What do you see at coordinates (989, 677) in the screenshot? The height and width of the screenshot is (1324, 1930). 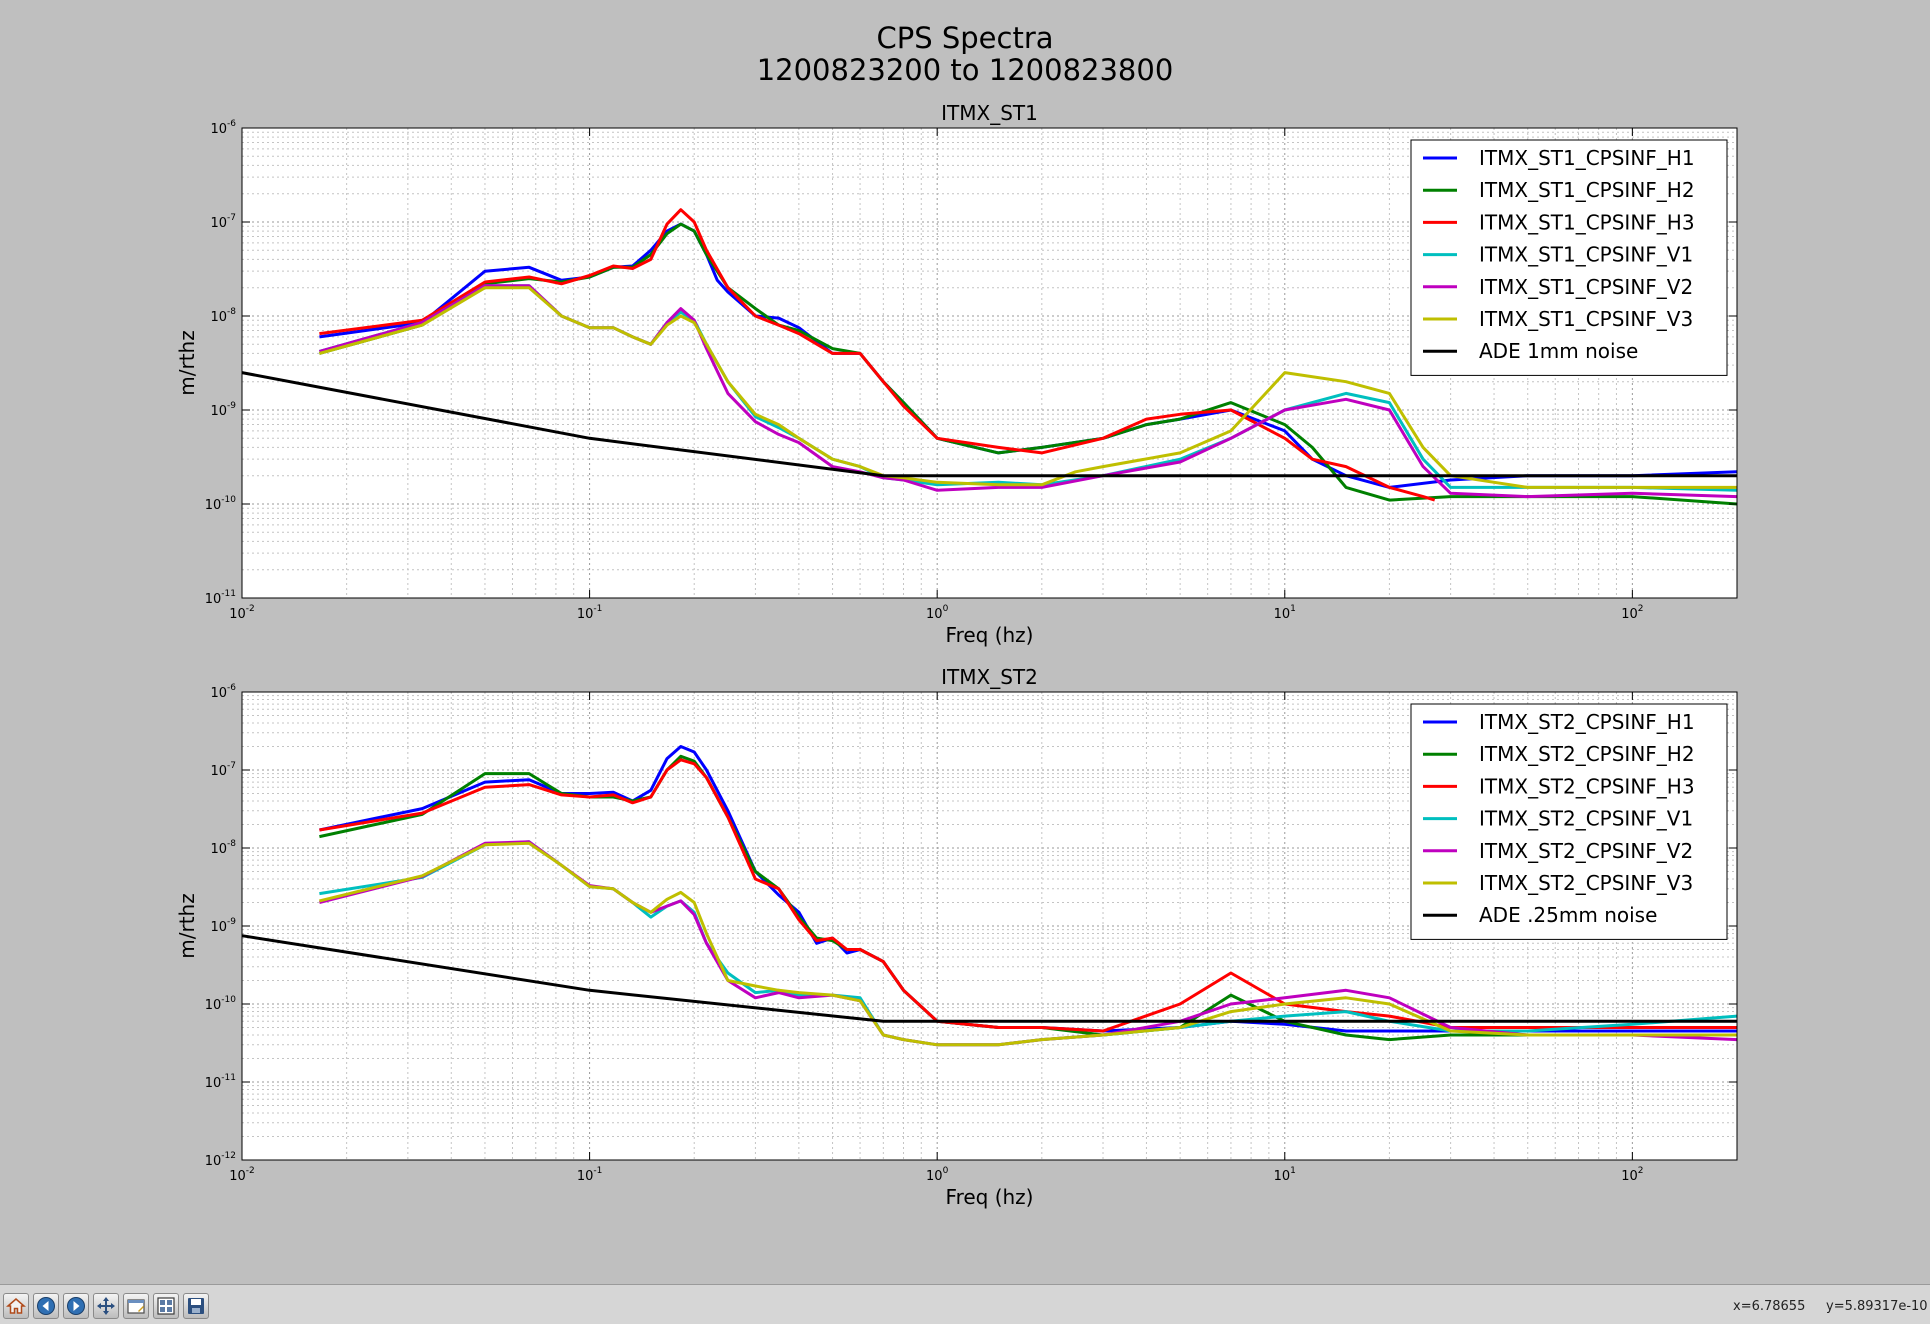 I see `subplot-title: ITMX_ST2` at bounding box center [989, 677].